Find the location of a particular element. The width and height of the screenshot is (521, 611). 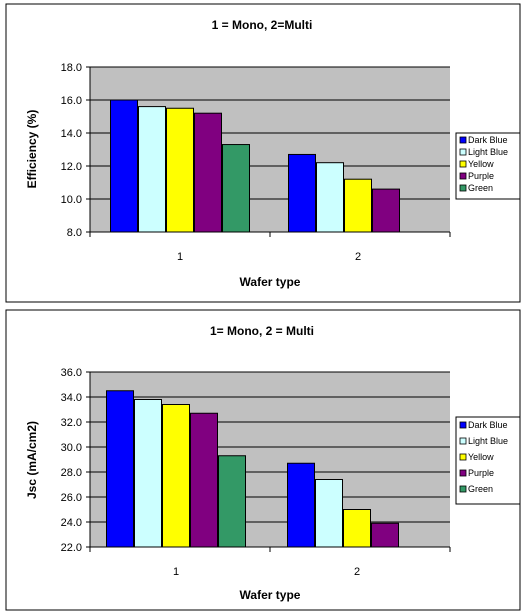

y-tick-label: 10.0 is located at coordinates (71, 200).